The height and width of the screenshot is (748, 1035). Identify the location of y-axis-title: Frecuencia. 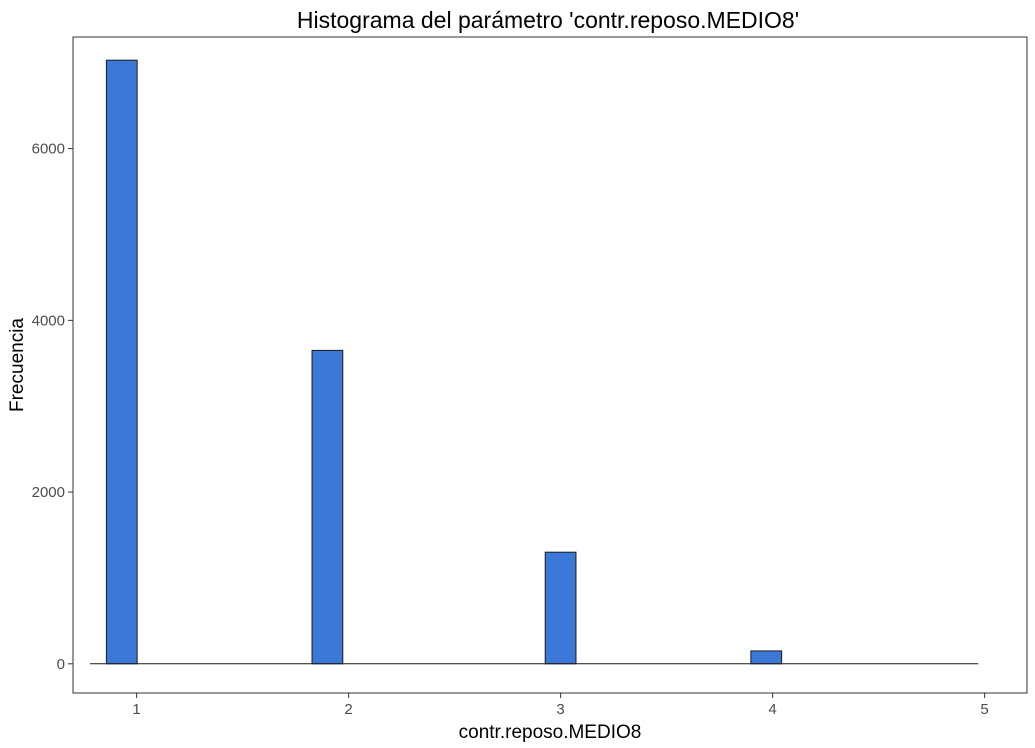
(17, 365).